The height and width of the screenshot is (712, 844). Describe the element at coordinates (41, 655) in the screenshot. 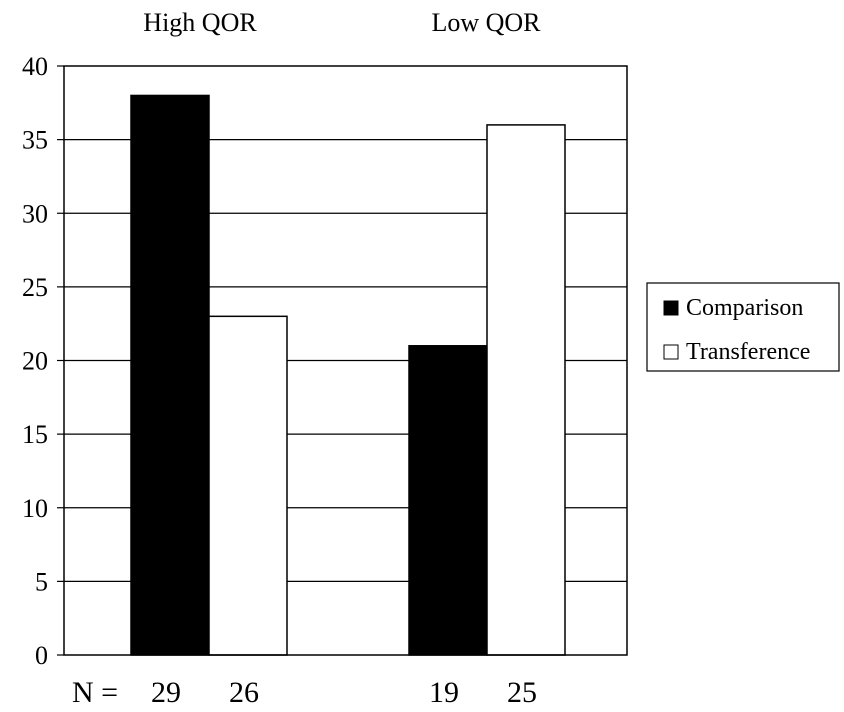

I see `y-tick-label-0: 0` at that location.